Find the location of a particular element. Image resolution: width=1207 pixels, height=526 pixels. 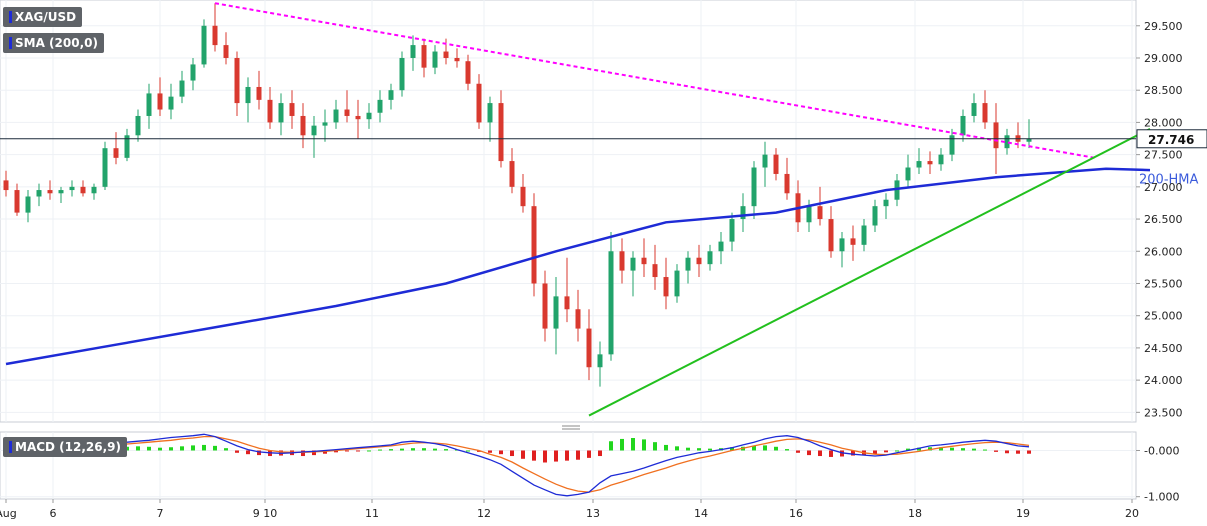

macd-swatch-icon is located at coordinates (10, 447).